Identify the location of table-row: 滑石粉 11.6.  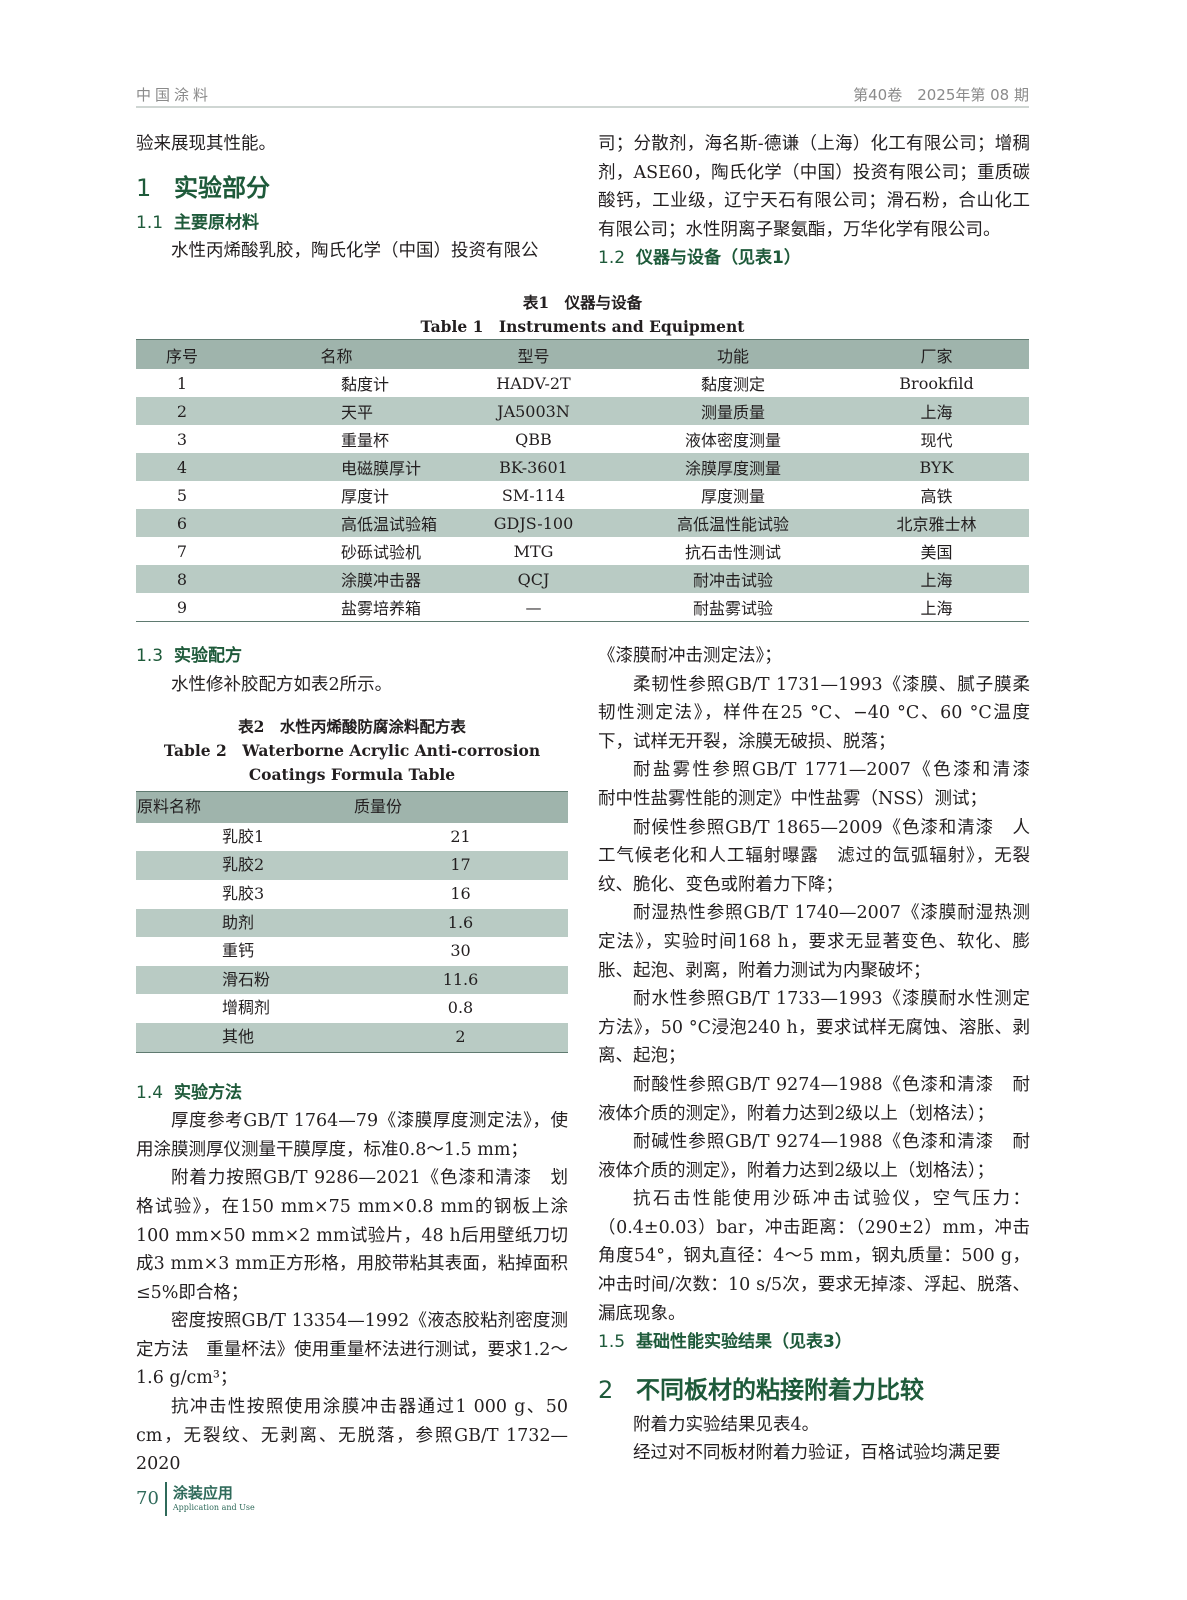
(352, 980).